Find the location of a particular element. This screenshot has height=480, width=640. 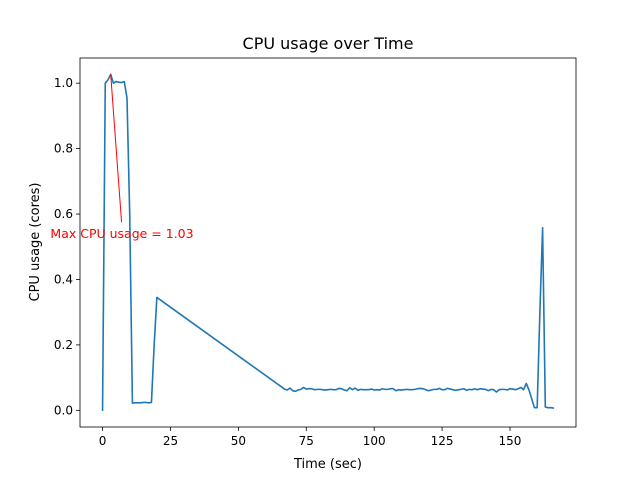

y-tick-label: 0.8 is located at coordinates (63, 149).